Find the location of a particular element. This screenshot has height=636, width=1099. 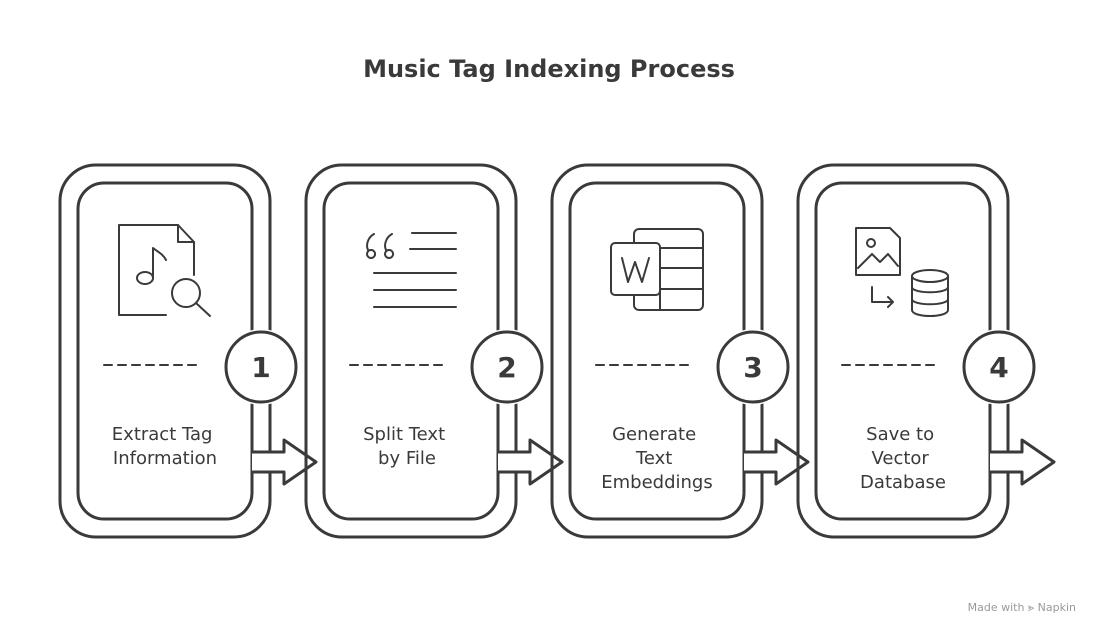

step-number: 2 is located at coordinates (506, 367).